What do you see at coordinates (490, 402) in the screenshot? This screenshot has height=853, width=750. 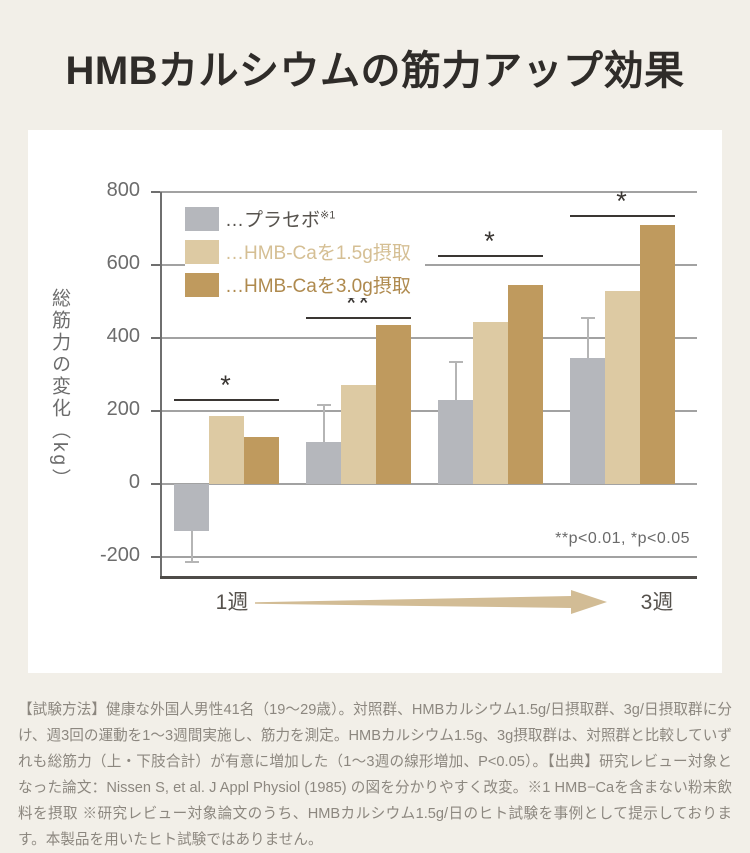 I see `bar-hmb-1-5g-group3` at bounding box center [490, 402].